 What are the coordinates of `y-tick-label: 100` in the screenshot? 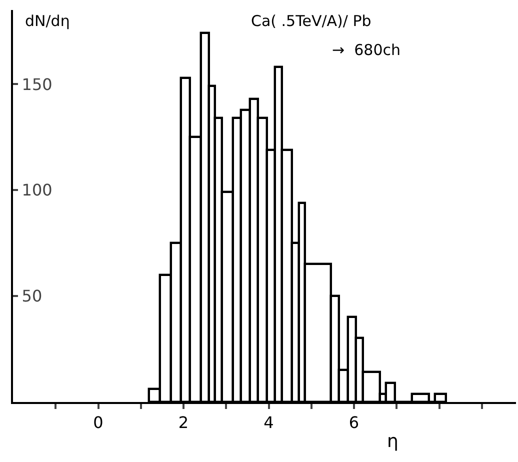 It's located at (37, 190).